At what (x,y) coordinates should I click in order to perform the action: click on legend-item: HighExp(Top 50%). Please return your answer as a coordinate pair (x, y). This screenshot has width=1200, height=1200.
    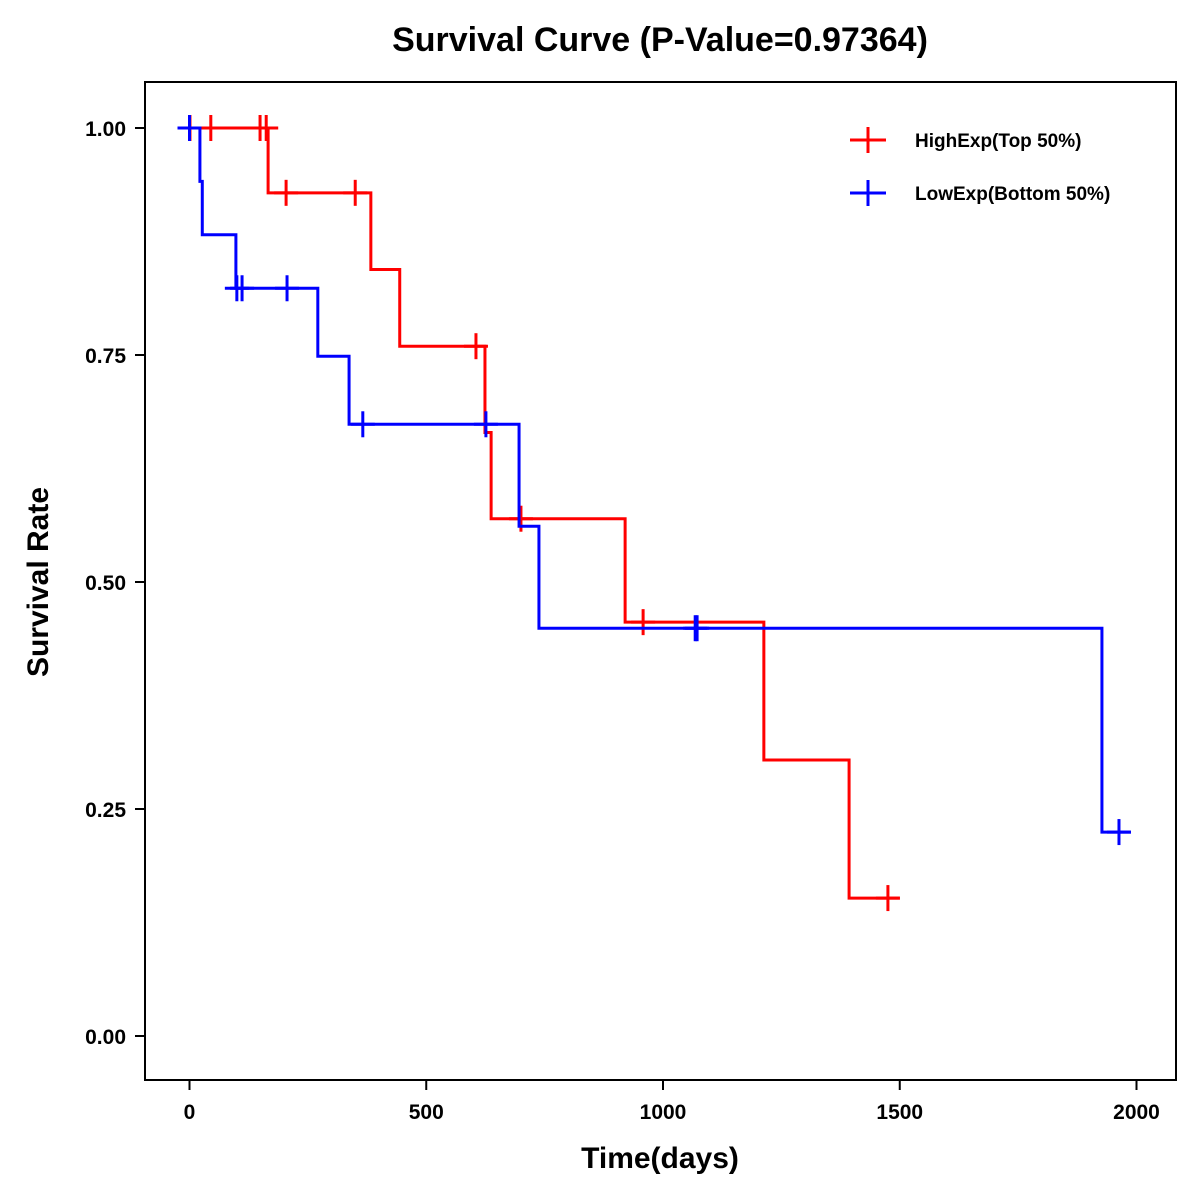
    Looking at the image, I should click on (965, 140).